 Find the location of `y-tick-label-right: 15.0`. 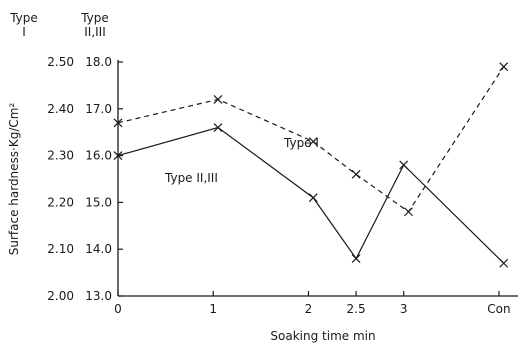

y-tick-label-right: 15.0 is located at coordinates (98, 202).